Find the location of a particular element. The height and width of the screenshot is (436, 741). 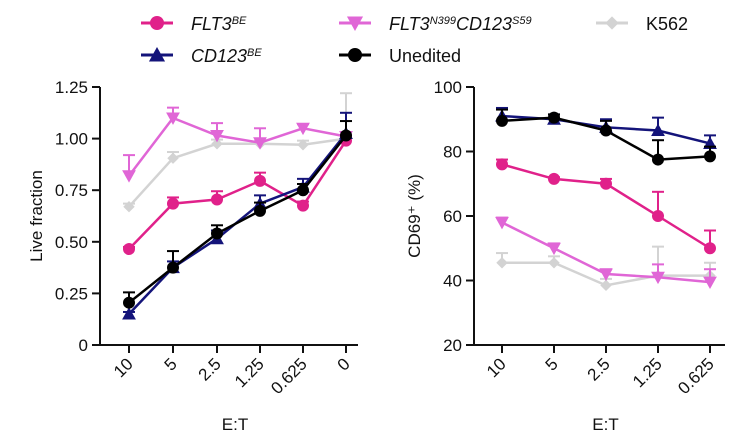

y-axis-title: CD69⁺ (%) is located at coordinates (414, 216).